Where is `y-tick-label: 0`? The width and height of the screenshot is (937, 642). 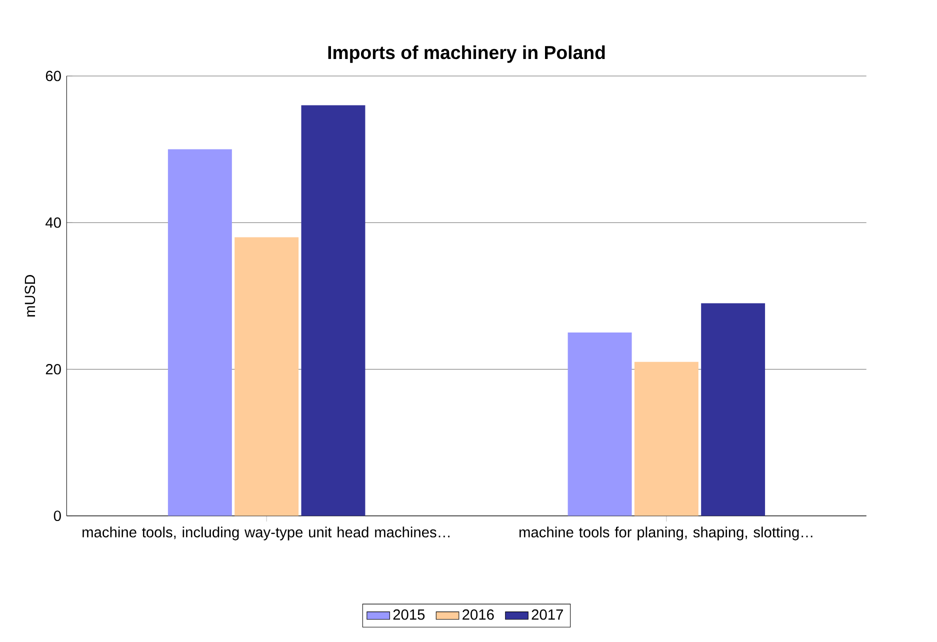
y-tick-label: 0 is located at coordinates (57, 515).